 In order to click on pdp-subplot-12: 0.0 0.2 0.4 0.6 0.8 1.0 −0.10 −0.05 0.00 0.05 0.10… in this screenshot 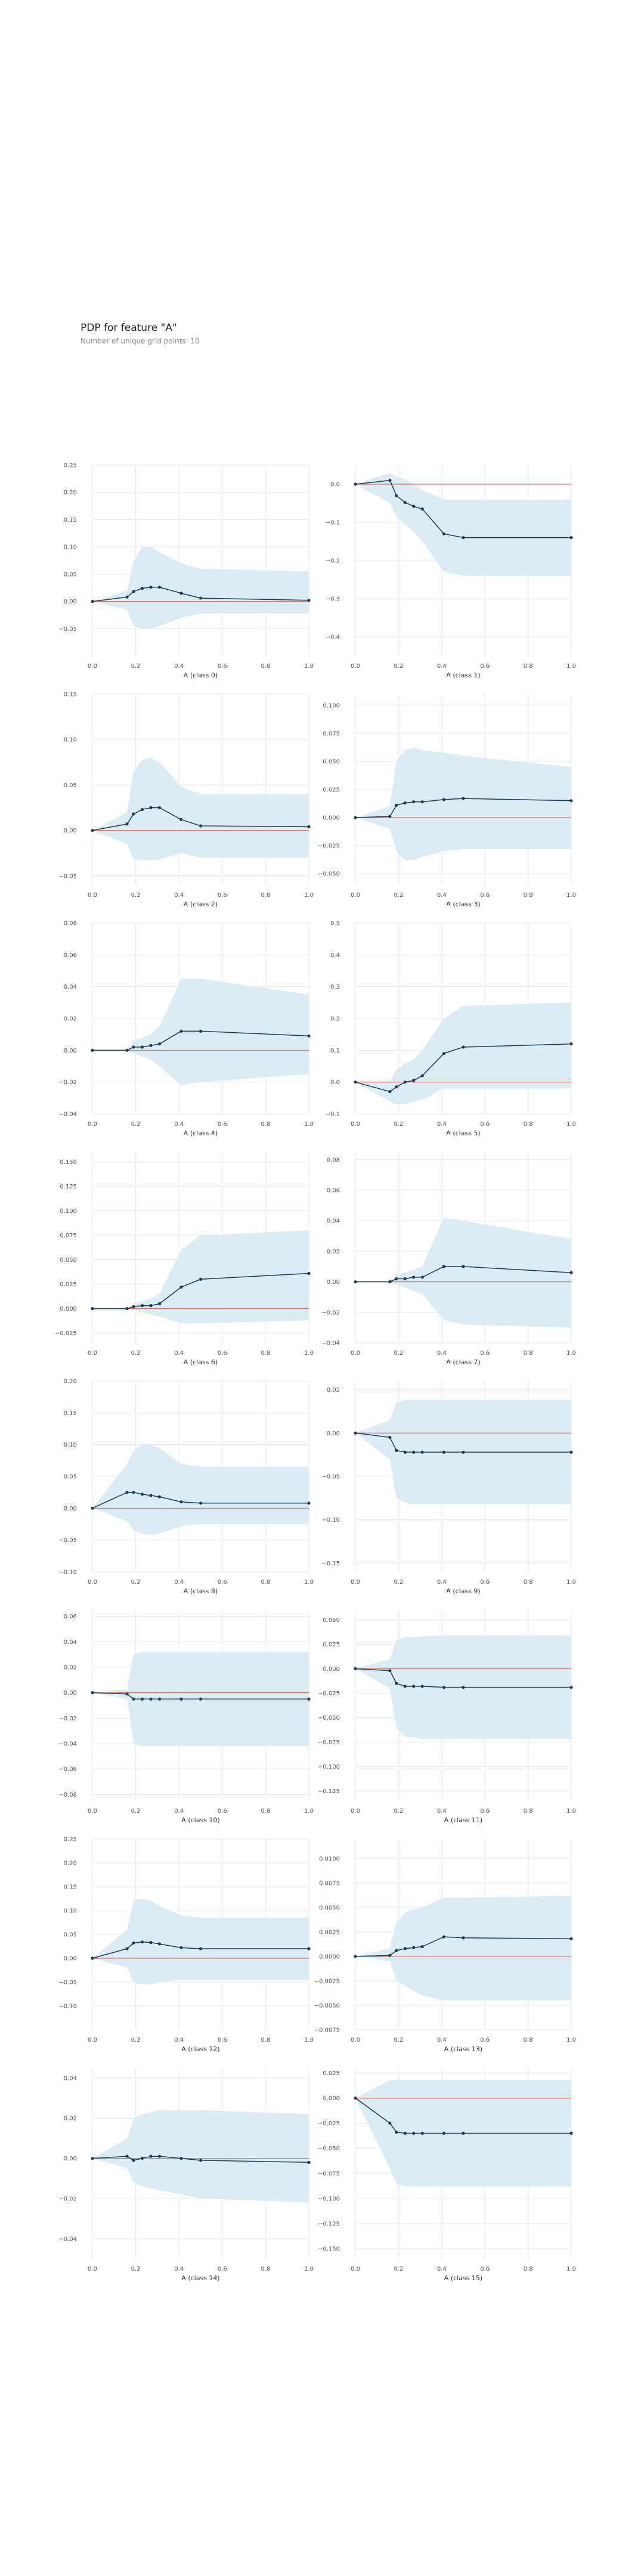, I will do `click(186, 1946)`.